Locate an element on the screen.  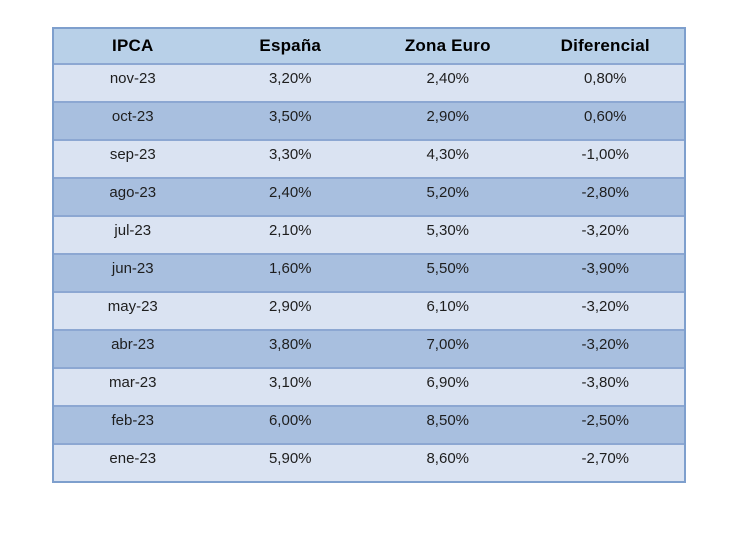
cell-month: nov-23 is located at coordinates (132, 78).